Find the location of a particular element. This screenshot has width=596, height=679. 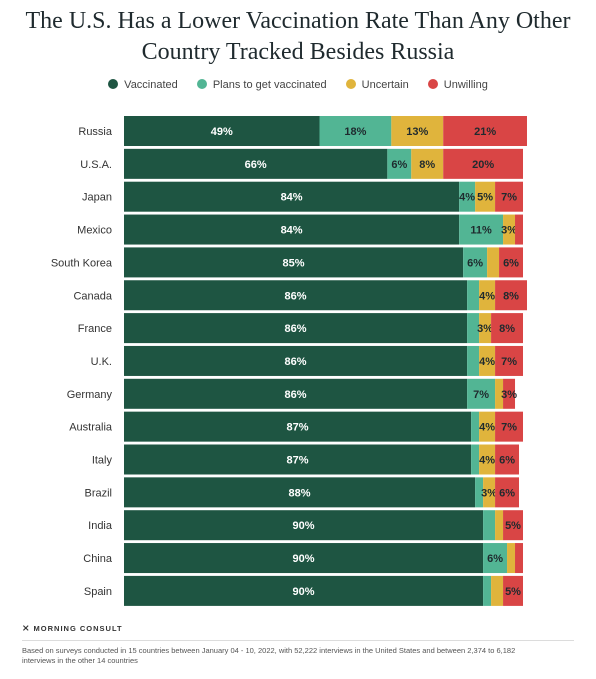

data-label-japan-0: 84% is located at coordinates (292, 198).